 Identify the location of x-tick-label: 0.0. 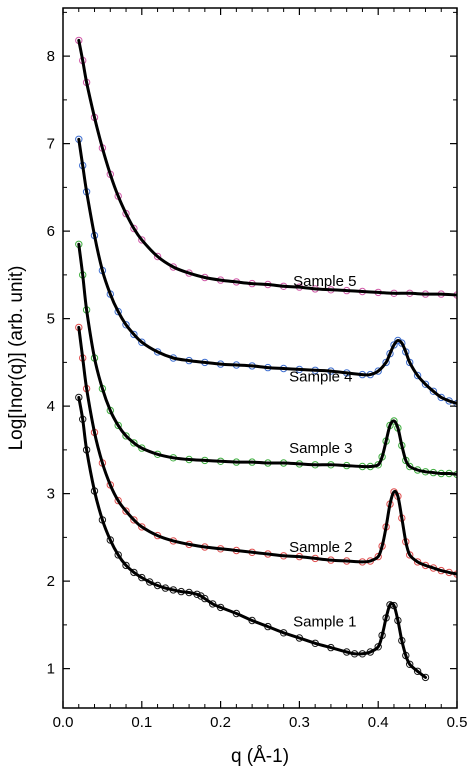
(63, 722).